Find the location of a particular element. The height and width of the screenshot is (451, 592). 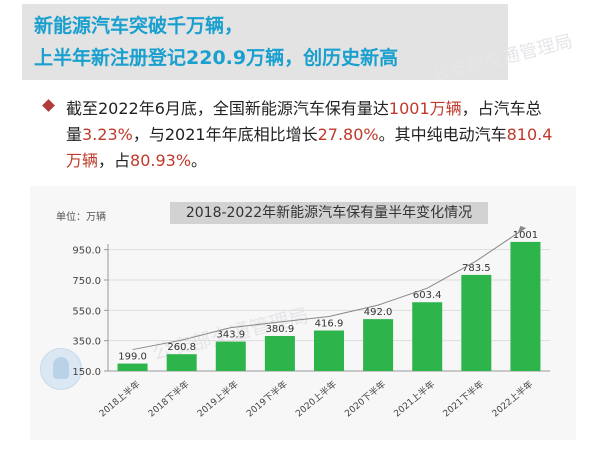

bar-value-label: 416.9 is located at coordinates (329, 324).